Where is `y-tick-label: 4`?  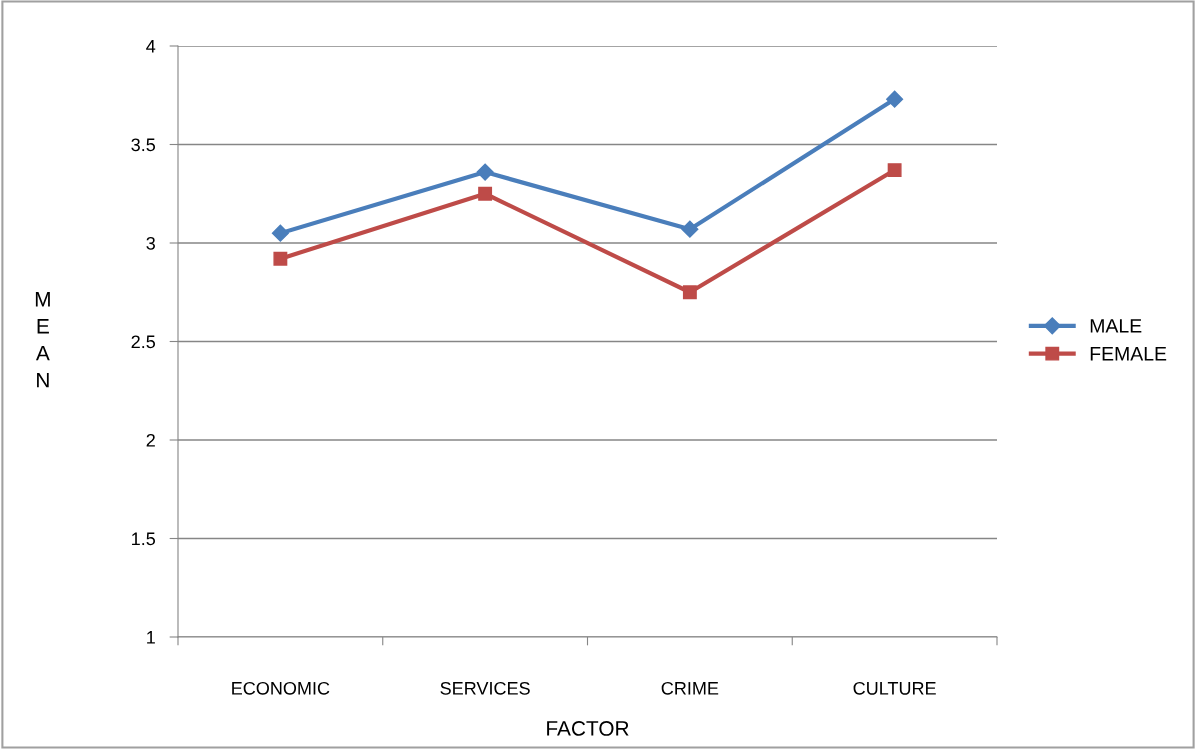 y-tick-label: 4 is located at coordinates (151, 46).